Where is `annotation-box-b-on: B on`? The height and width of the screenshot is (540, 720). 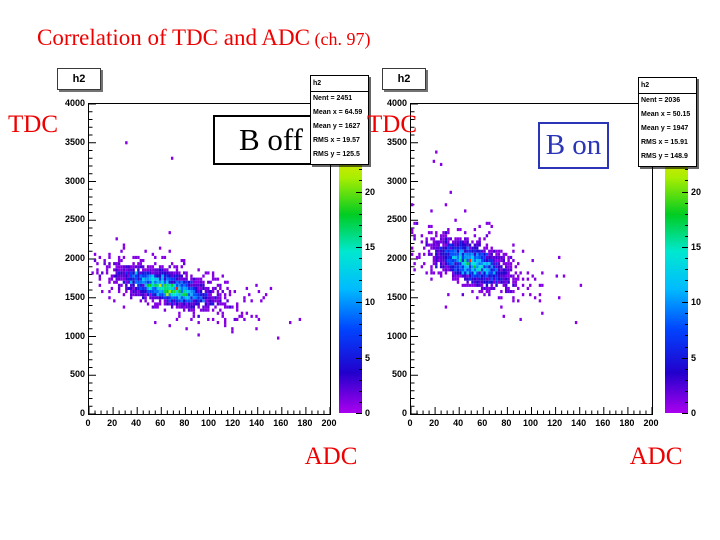 annotation-box-b-on: B on is located at coordinates (573, 145).